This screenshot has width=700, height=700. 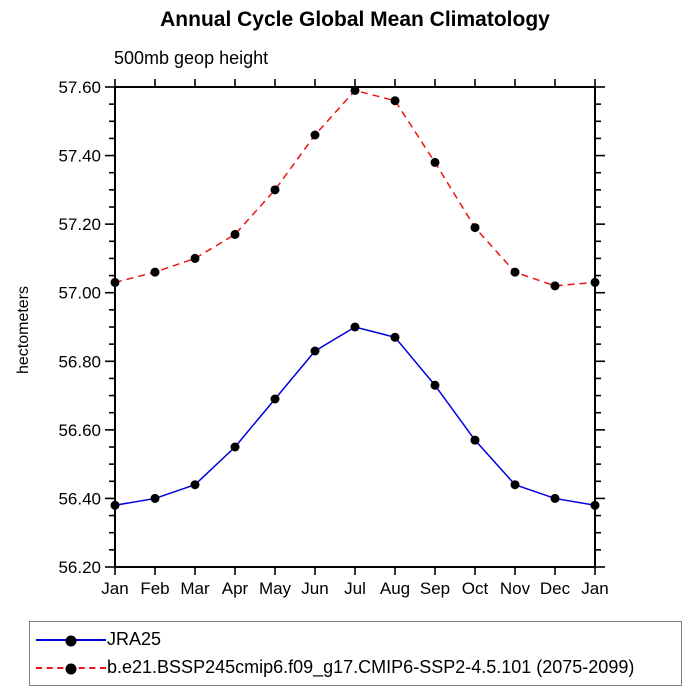 I want to click on x-tick-label: Apr, so click(x=235, y=588).